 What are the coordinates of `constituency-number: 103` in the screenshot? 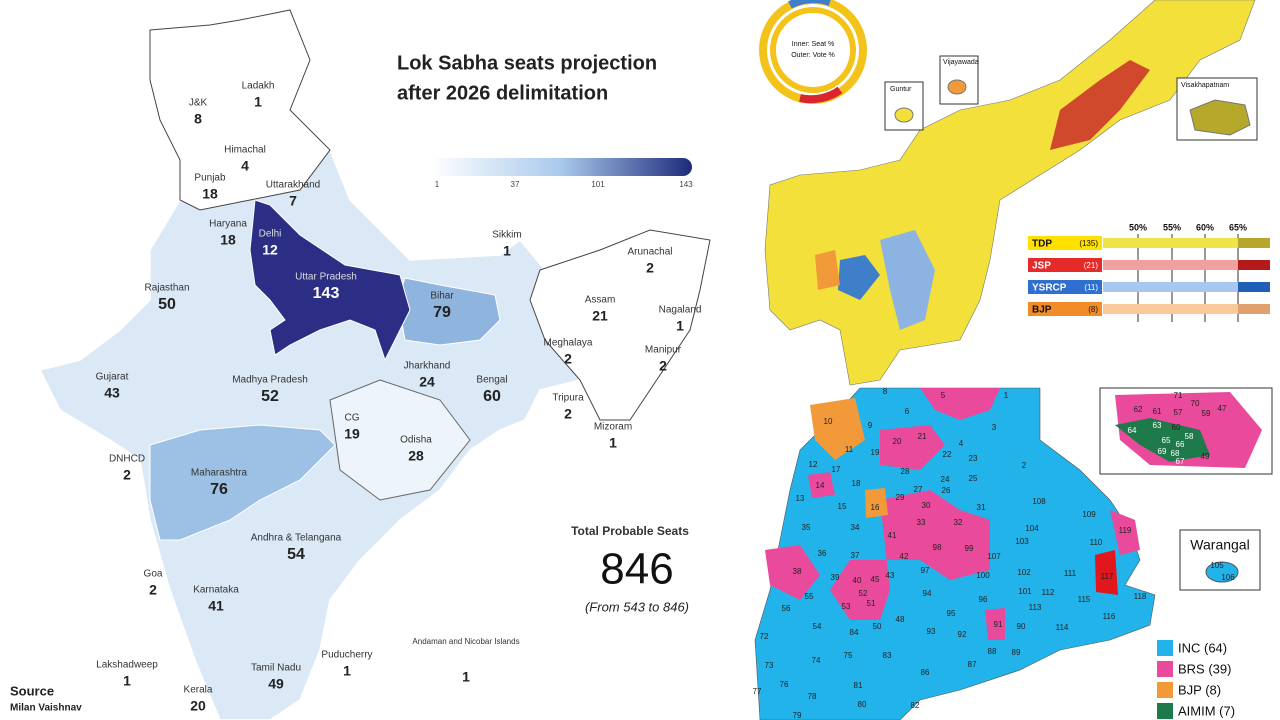 It's located at (1022, 541).